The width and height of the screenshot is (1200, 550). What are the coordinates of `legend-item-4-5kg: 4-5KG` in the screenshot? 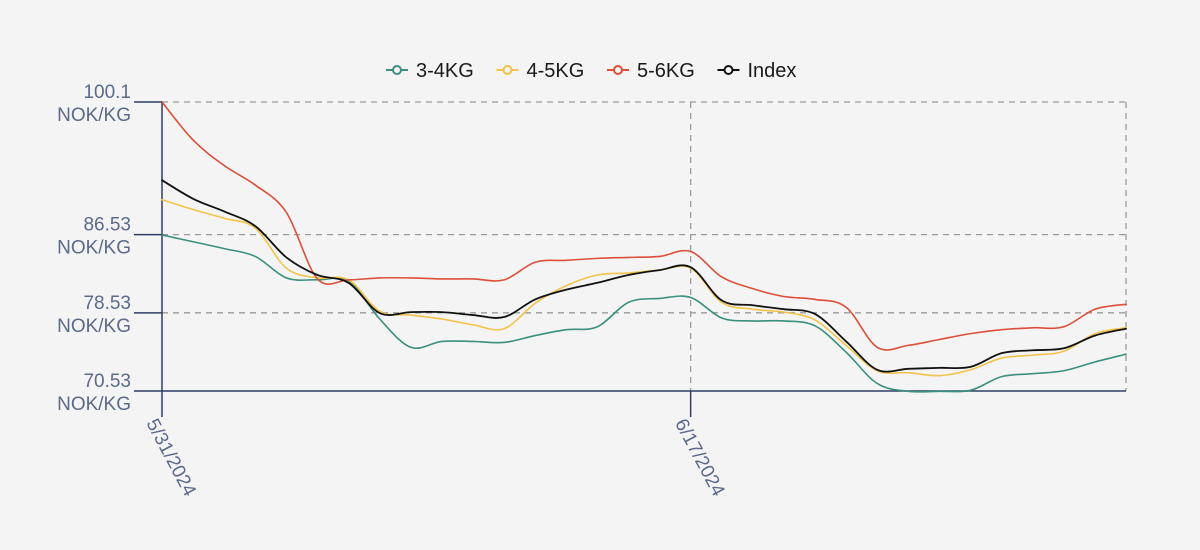 It's located at (540, 71).